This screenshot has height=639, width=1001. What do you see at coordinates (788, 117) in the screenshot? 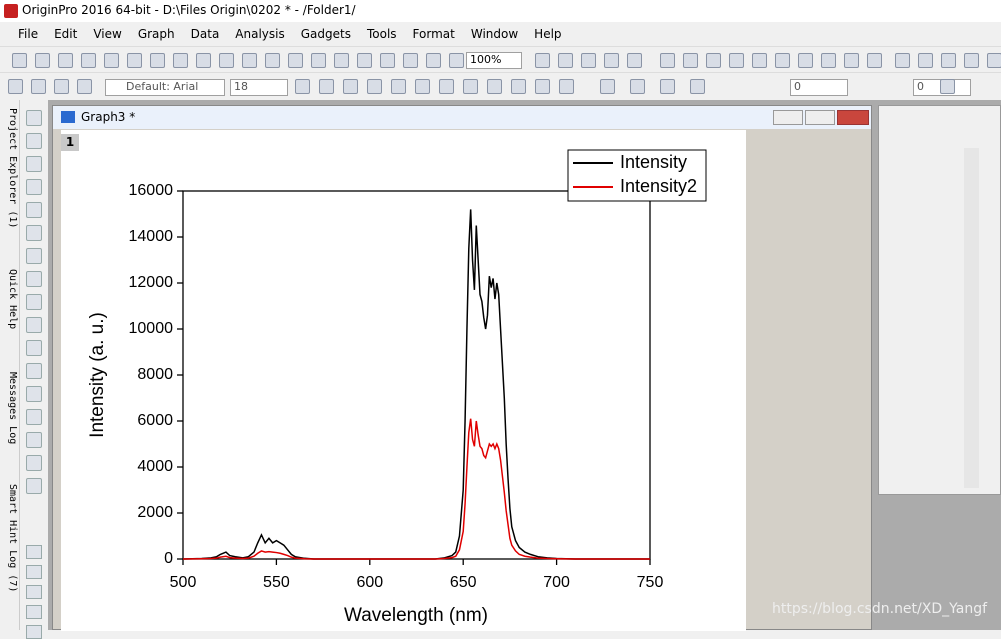
I see `minimize-button` at bounding box center [788, 117].